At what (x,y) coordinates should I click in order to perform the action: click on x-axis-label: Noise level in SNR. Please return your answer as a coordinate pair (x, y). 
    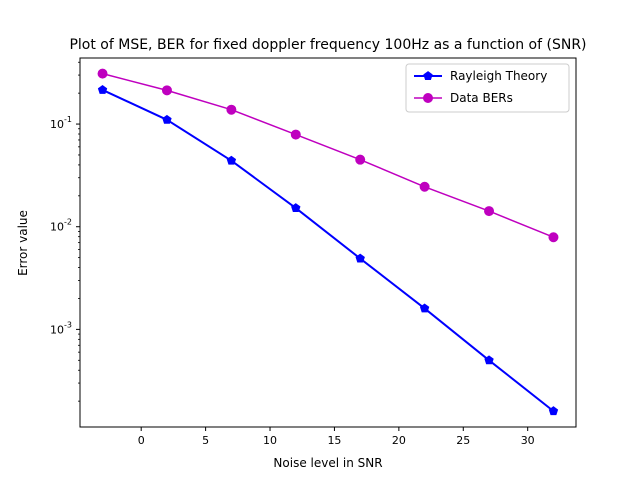
    Looking at the image, I should click on (327, 463).